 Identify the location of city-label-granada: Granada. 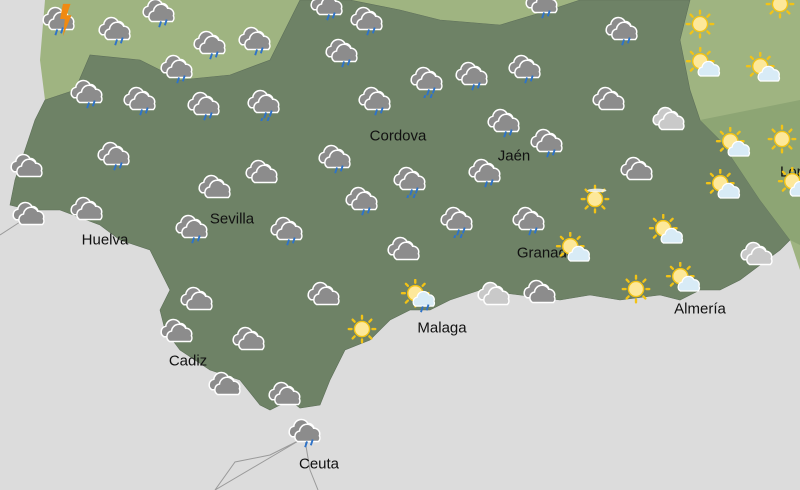
(546, 253).